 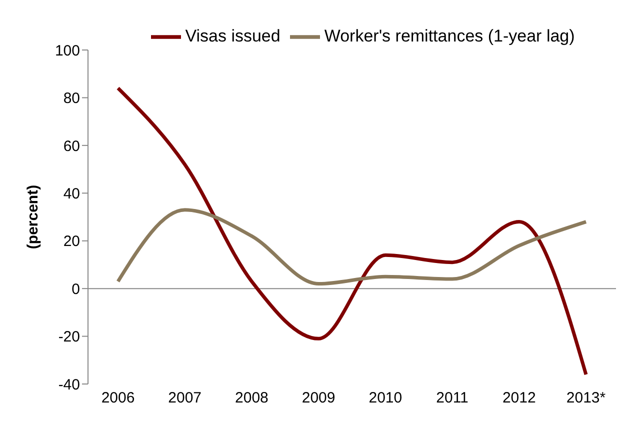 What do you see at coordinates (67, 51) in the screenshot?
I see `y-tick-label: 100` at bounding box center [67, 51].